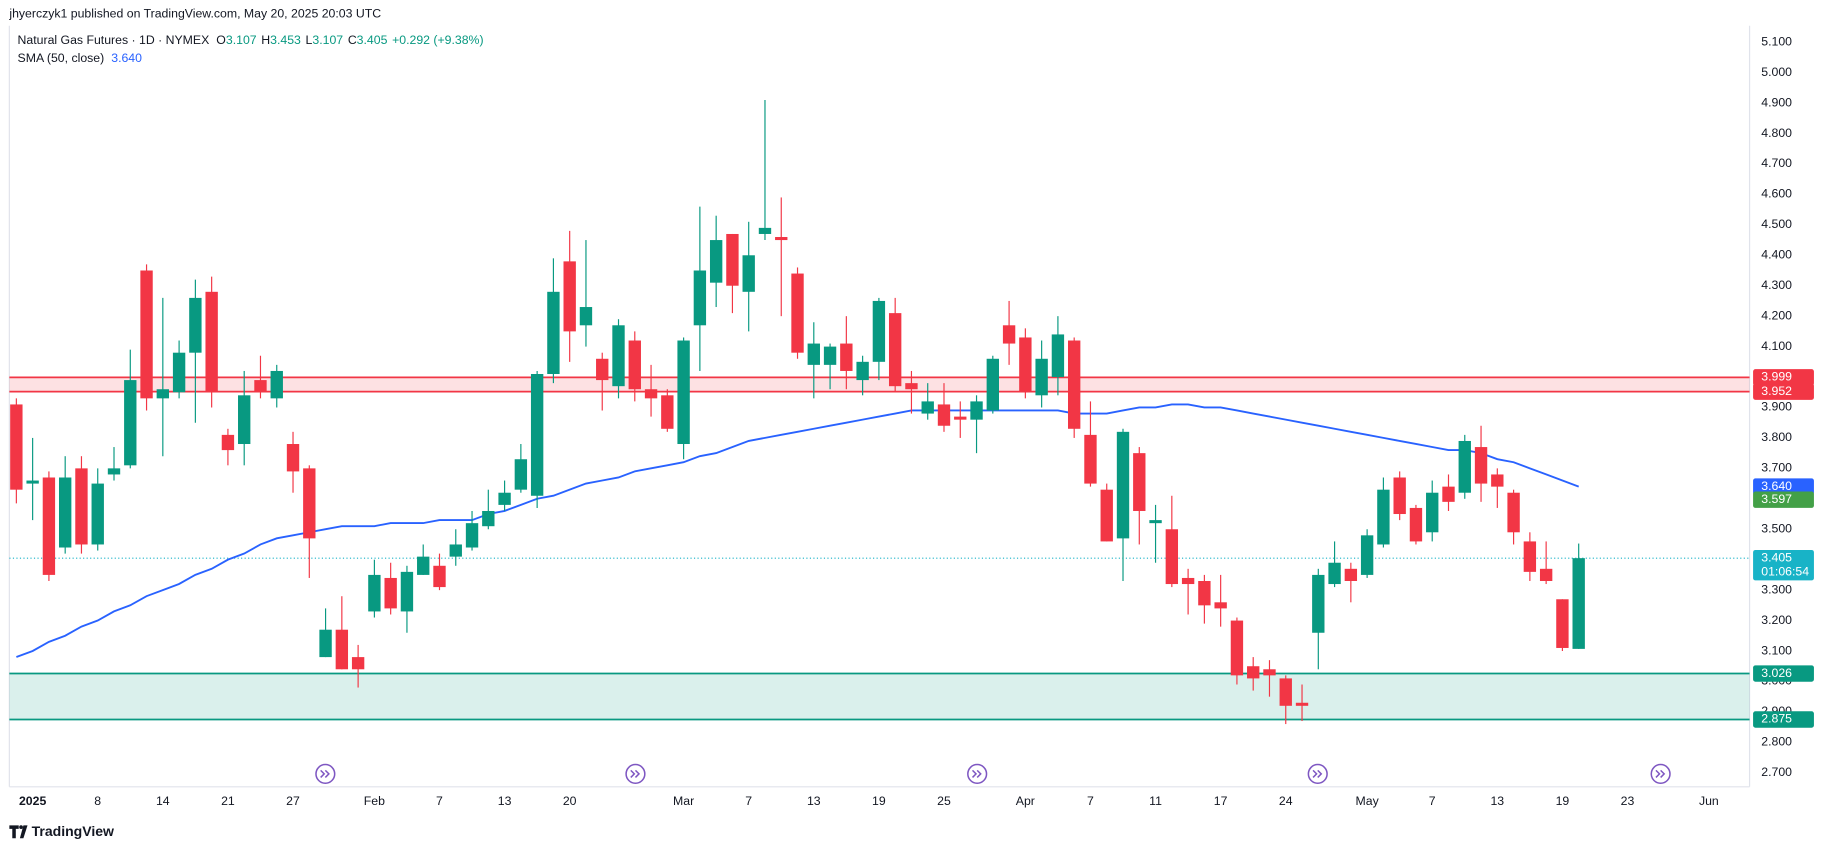  Describe the element at coordinates (228, 801) in the screenshot. I see `x-tick-label: 21` at that location.